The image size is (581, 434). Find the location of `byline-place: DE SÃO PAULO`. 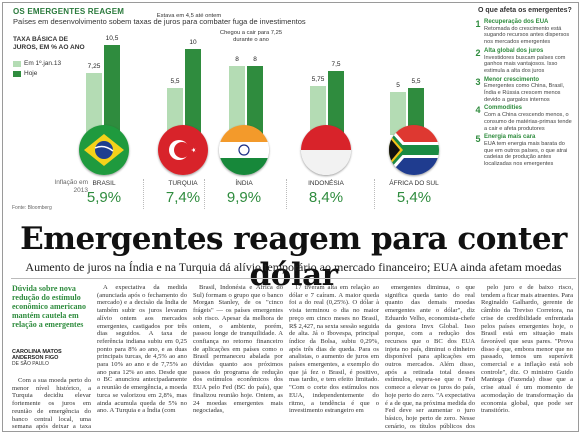

byline-place: DE SÃO PAULO is located at coordinates (30, 364).